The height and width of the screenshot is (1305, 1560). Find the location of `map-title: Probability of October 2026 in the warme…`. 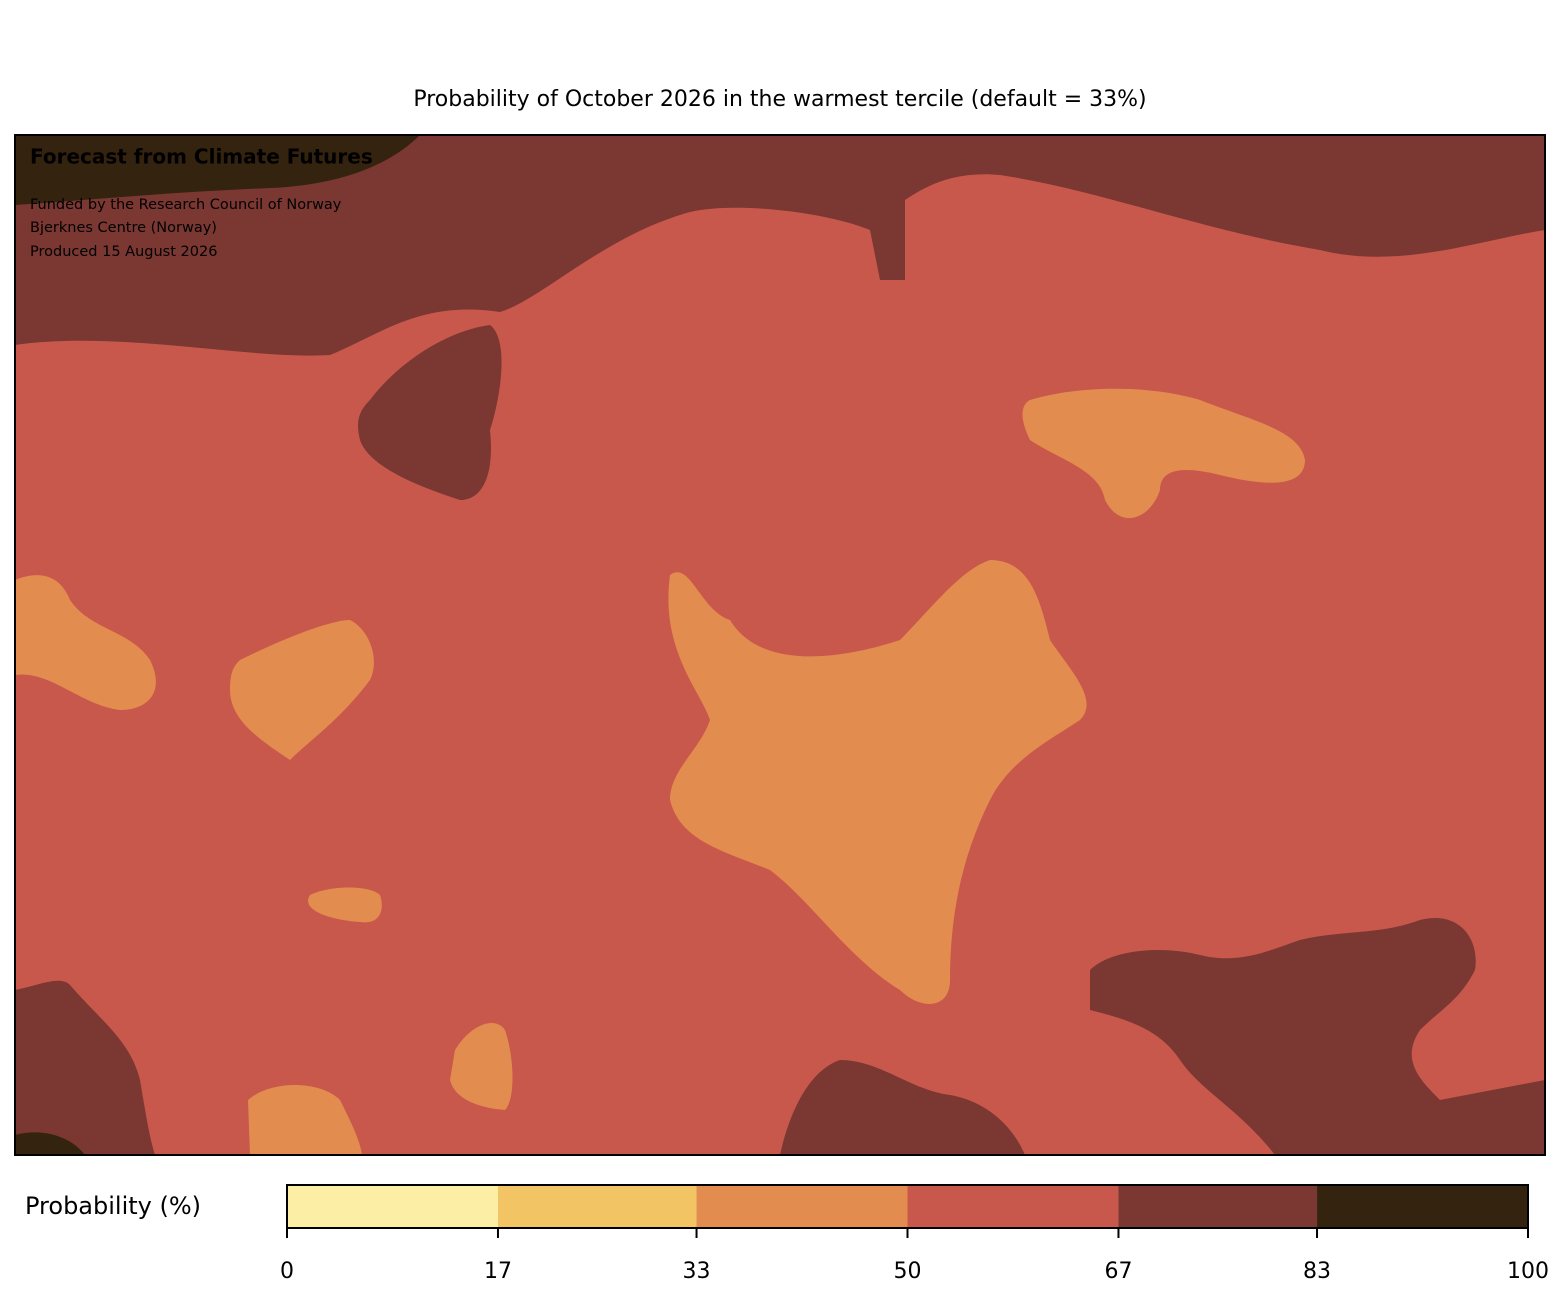

map-title: Probability of October 2026 in the warme… is located at coordinates (779, 99).